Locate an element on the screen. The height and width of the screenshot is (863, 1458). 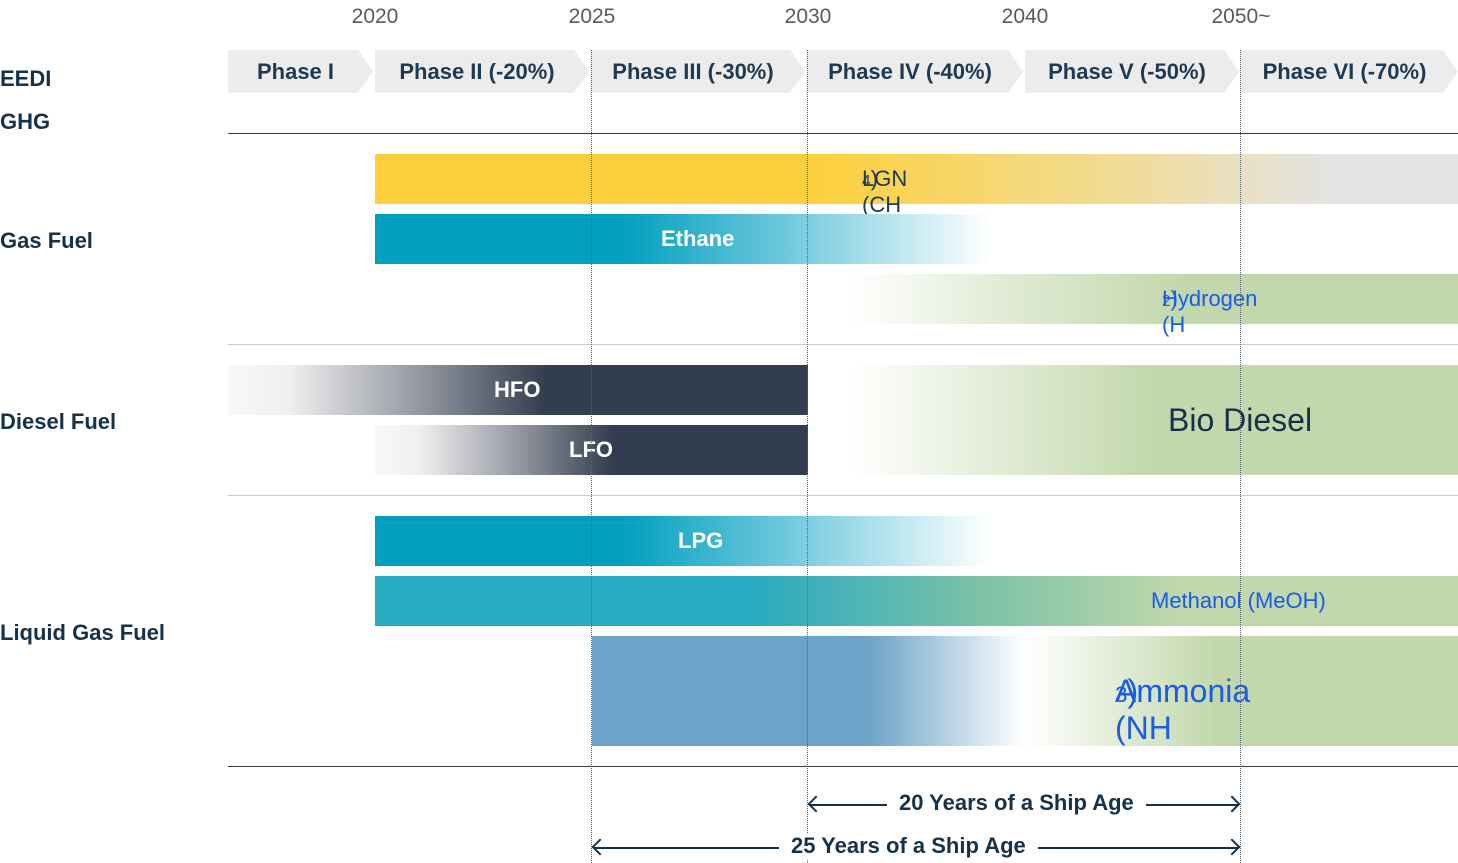
year-label-2050: 2050~ is located at coordinates (1241, 16).